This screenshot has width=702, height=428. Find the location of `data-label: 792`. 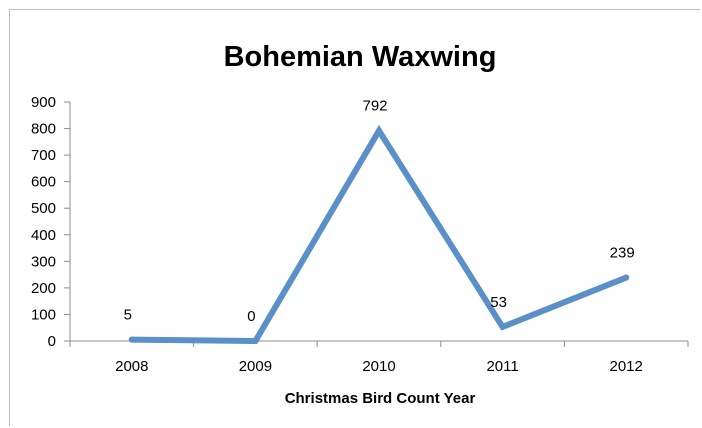

data-label: 792 is located at coordinates (374, 106).